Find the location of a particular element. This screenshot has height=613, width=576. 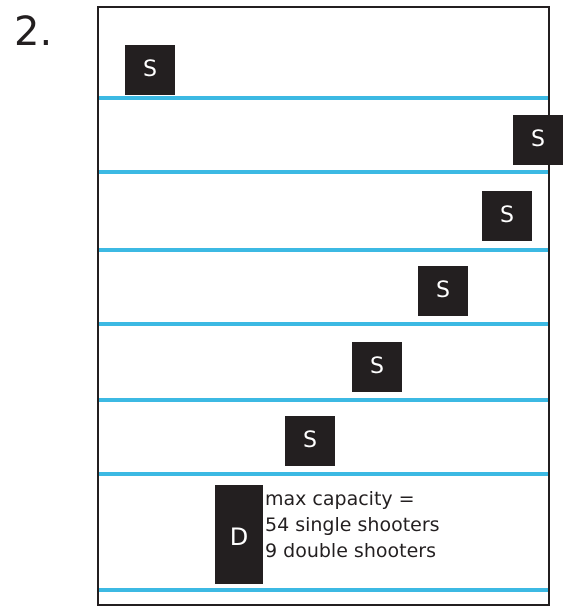

capacity-note-line: 54 single shooters is located at coordinates (352, 525).